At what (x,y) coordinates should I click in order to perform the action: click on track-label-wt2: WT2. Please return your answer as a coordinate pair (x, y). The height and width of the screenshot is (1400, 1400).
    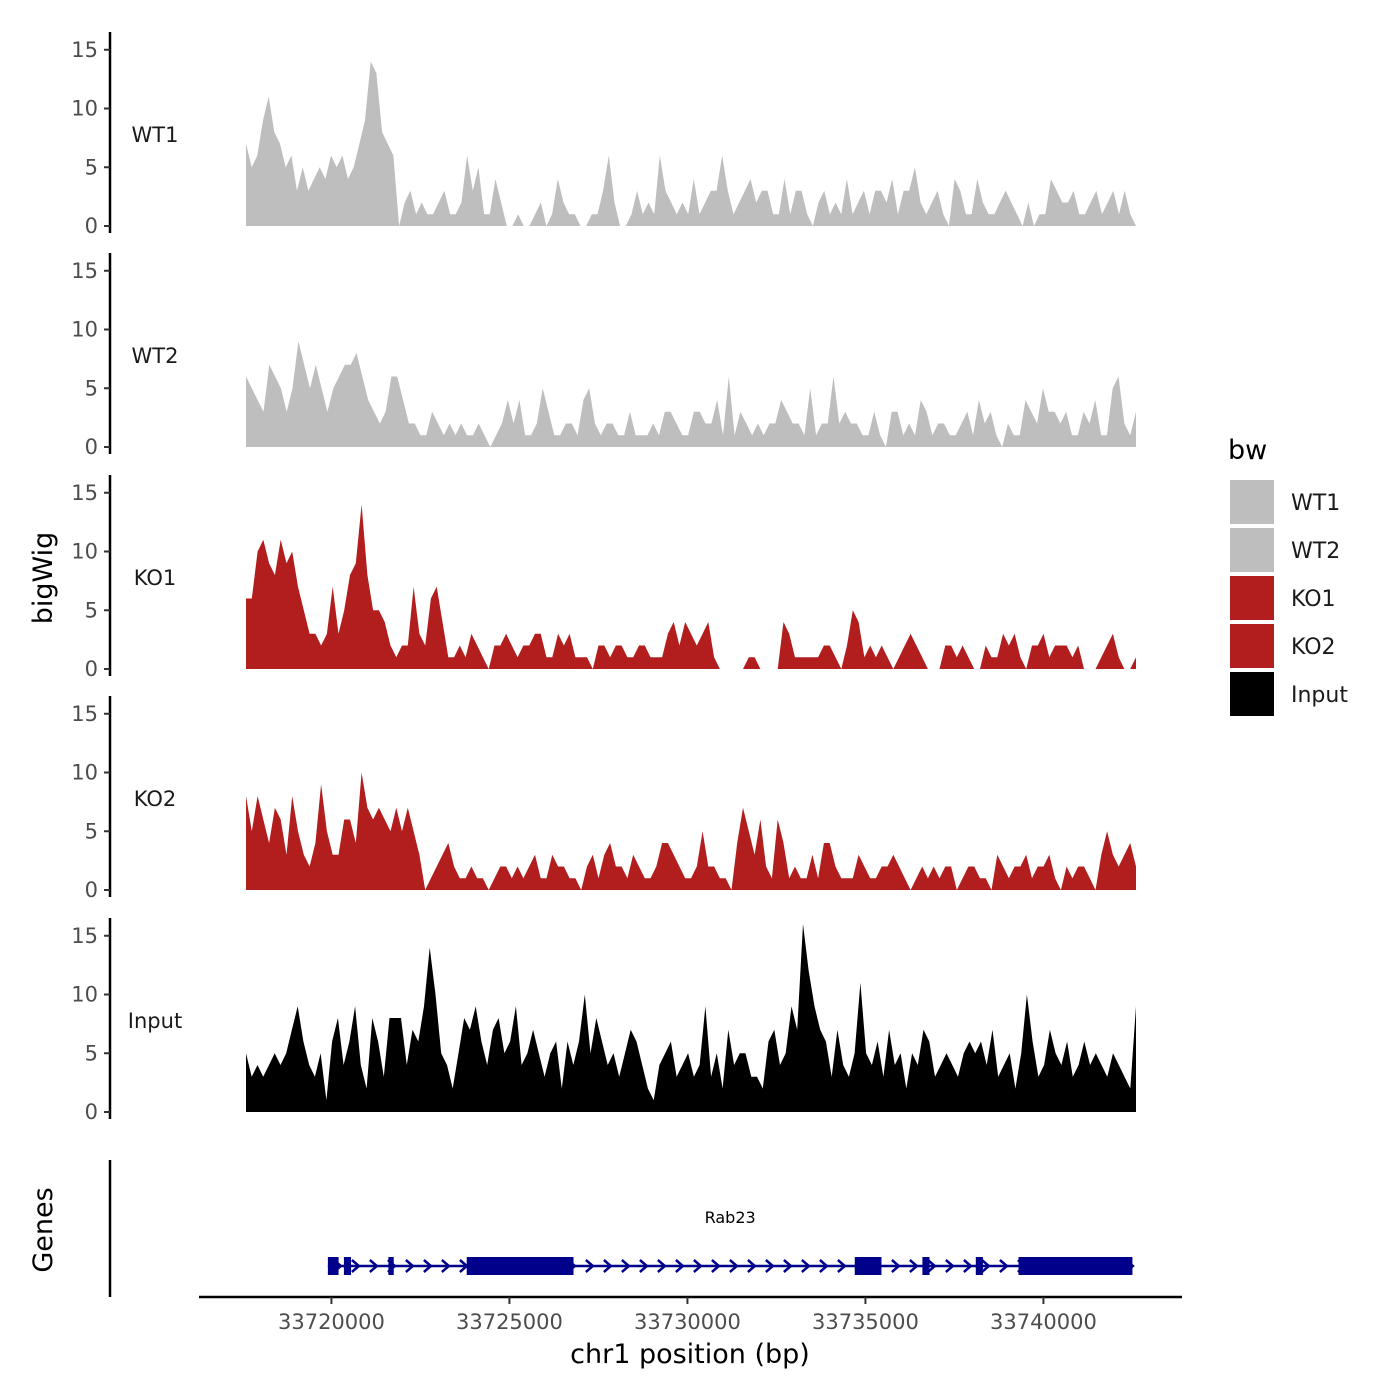
    Looking at the image, I should click on (155, 356).